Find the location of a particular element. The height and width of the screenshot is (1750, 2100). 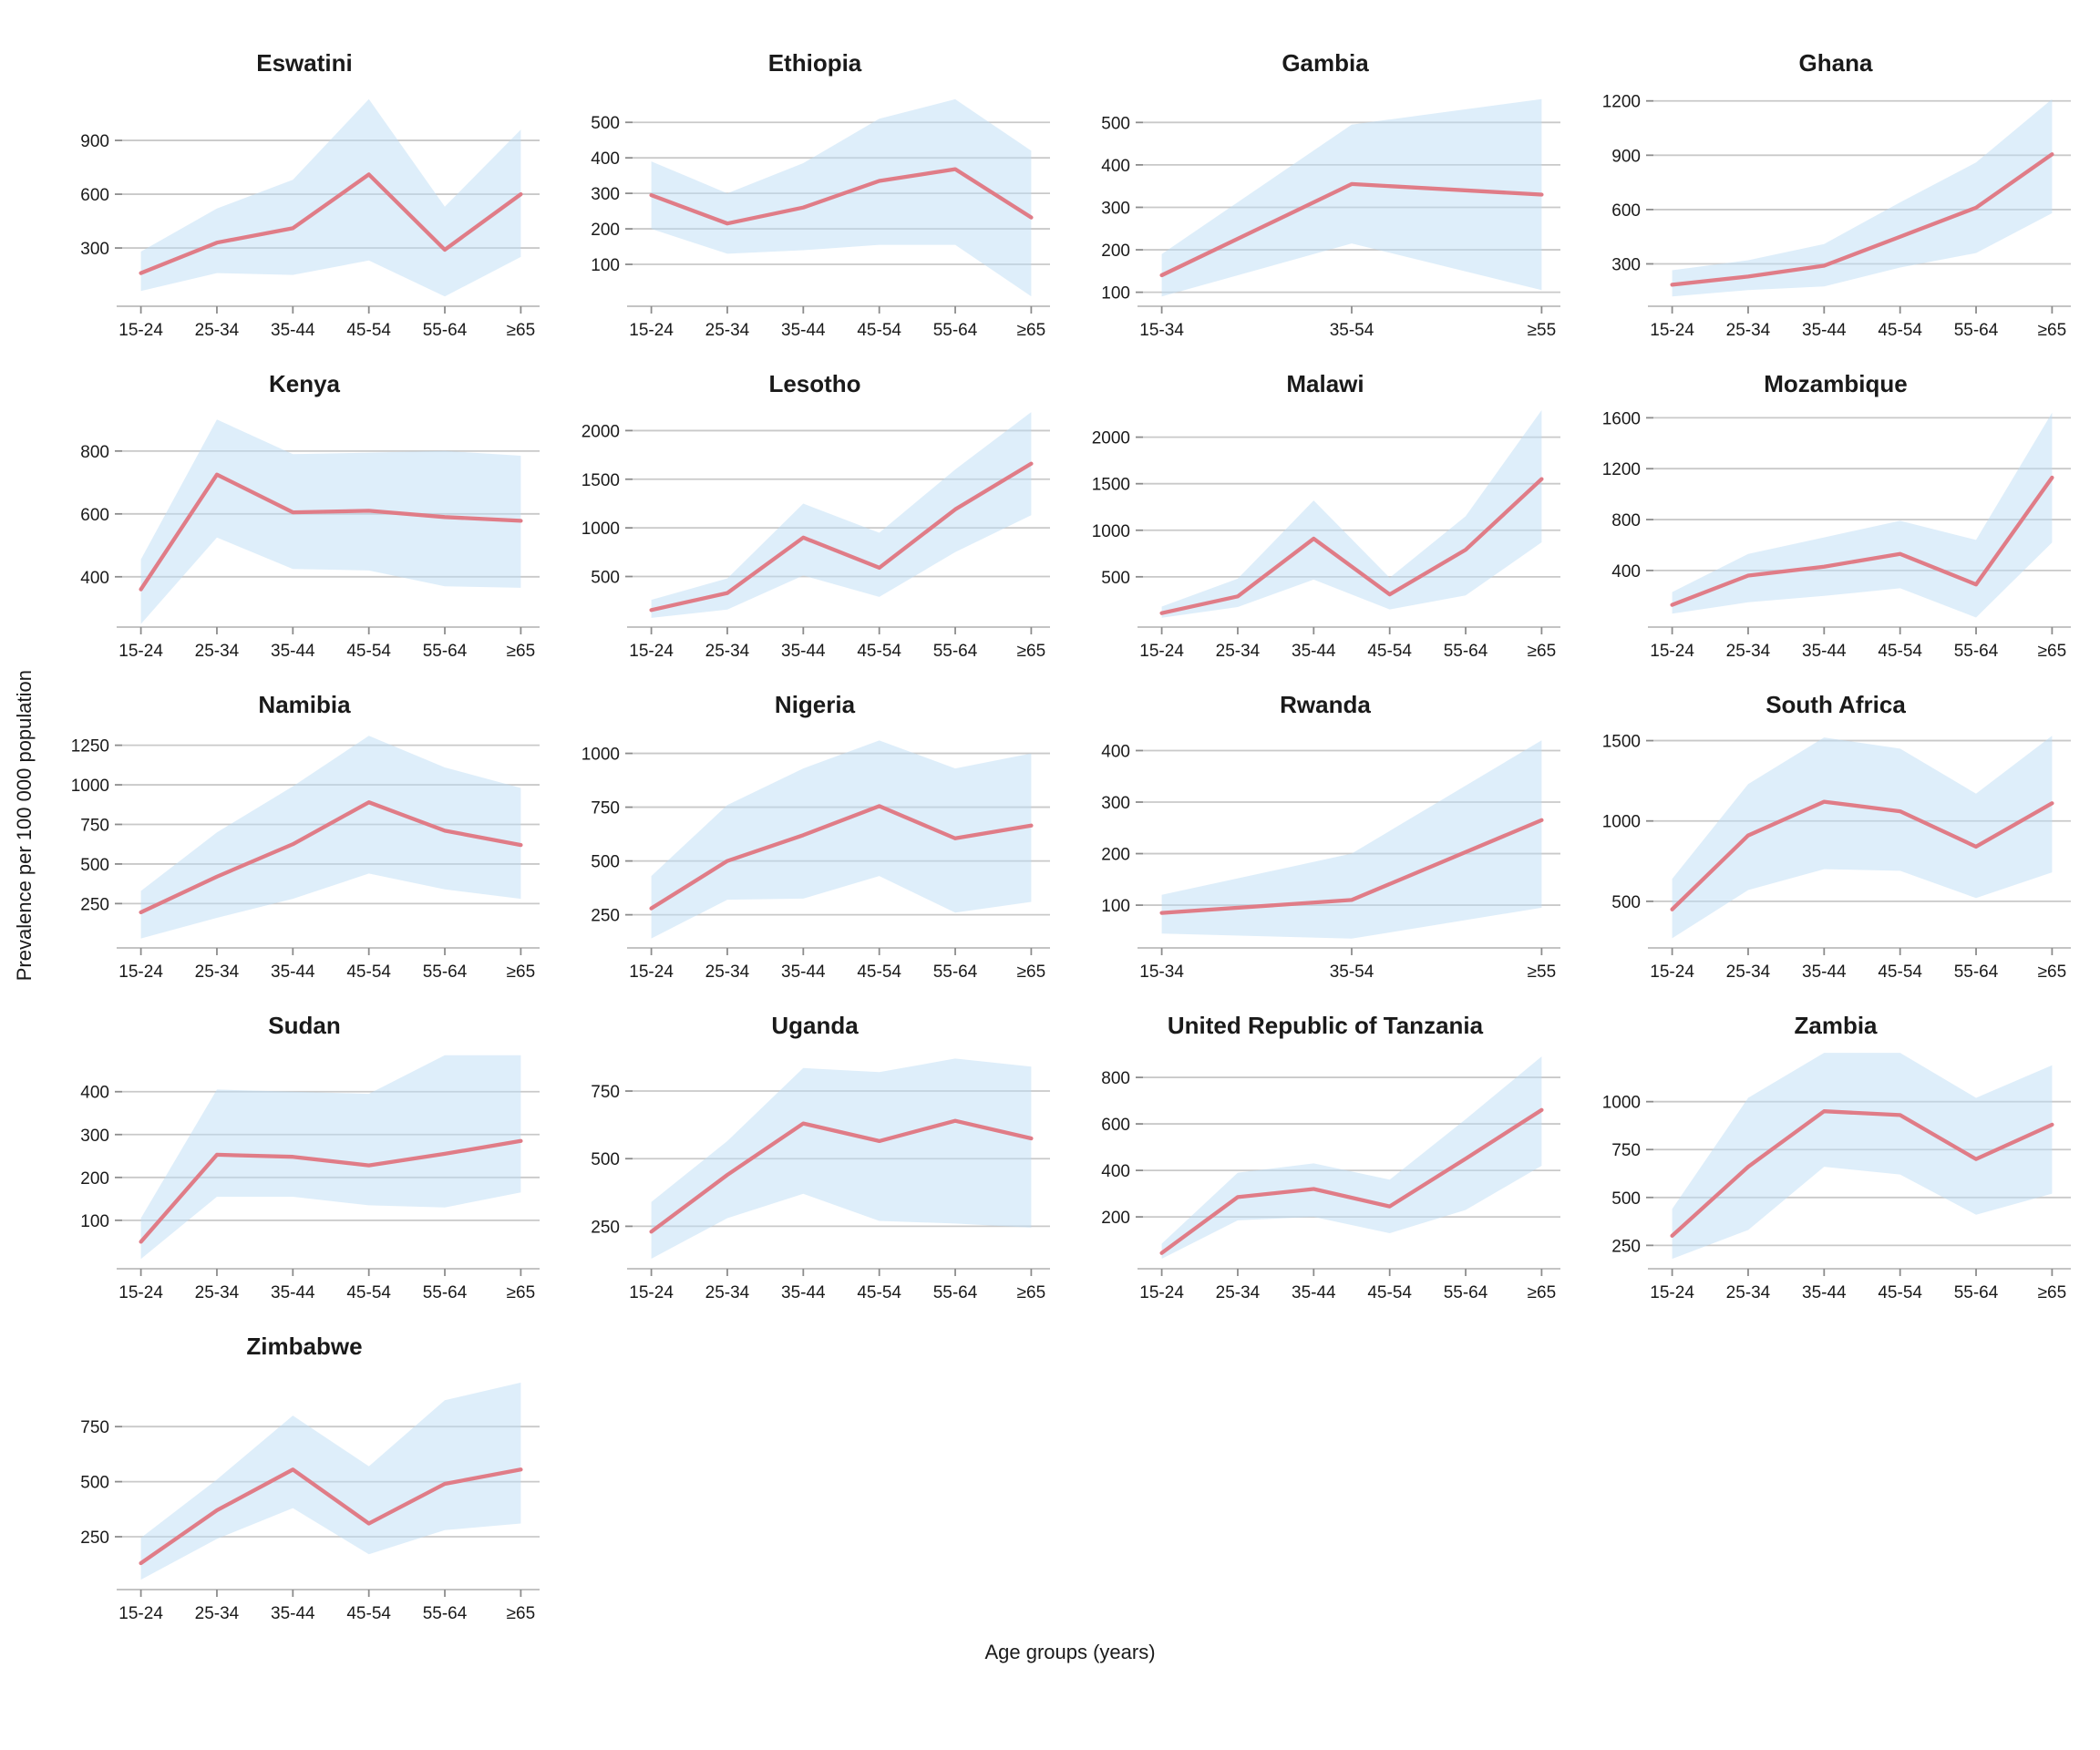

panel-title: Rwanda is located at coordinates (1326, 704).